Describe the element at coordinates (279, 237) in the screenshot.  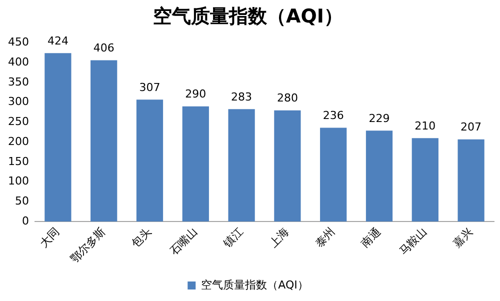
I see `x-tick-label: 上海` at that location.